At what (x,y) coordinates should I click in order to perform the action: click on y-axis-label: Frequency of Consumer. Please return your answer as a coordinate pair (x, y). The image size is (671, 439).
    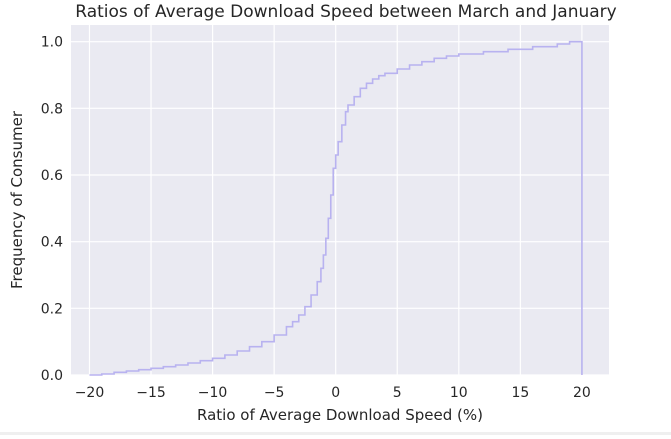
    Looking at the image, I should click on (17, 199).